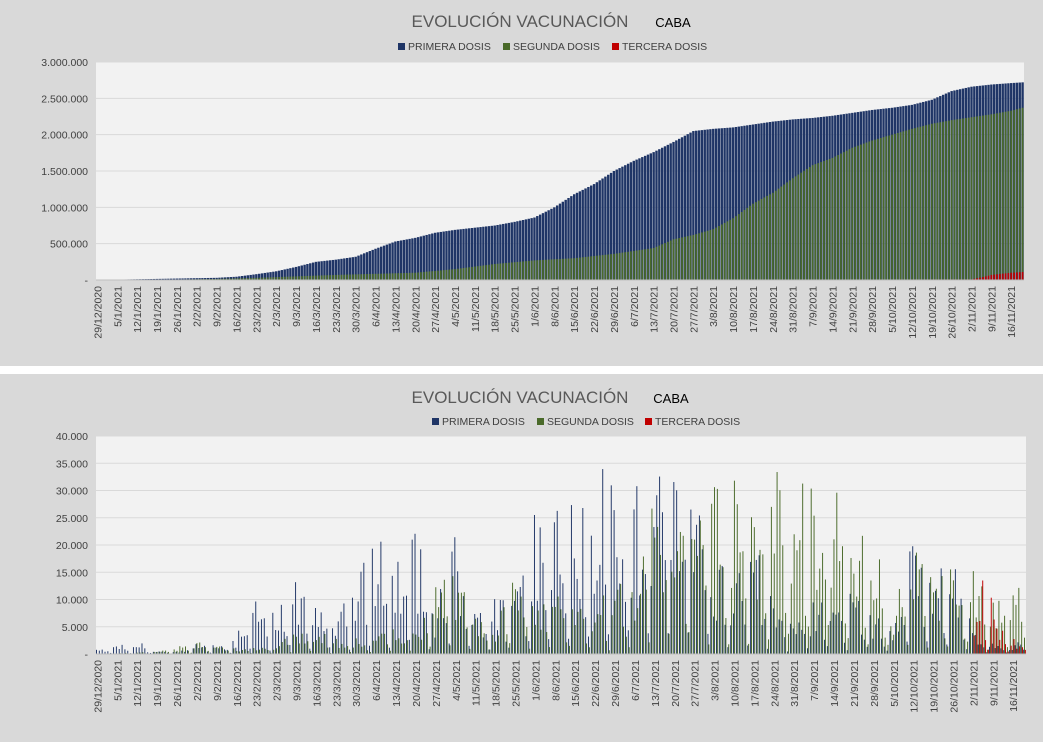 Image resolution: width=1043 pixels, height=742 pixels. I want to click on x-tick-label: 2/3/2021, so click(277, 306).